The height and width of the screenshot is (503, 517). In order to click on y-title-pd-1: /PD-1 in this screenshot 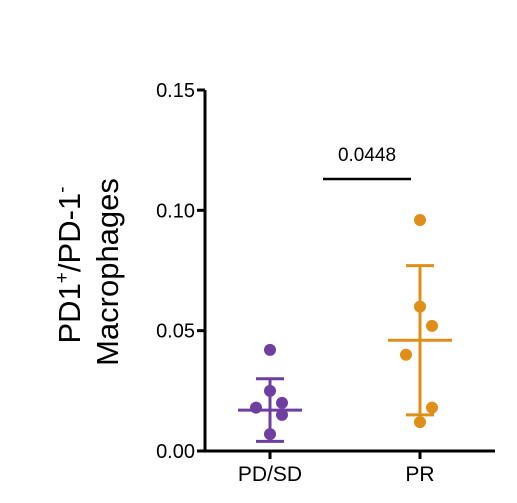, I will do `click(69, 232)`.